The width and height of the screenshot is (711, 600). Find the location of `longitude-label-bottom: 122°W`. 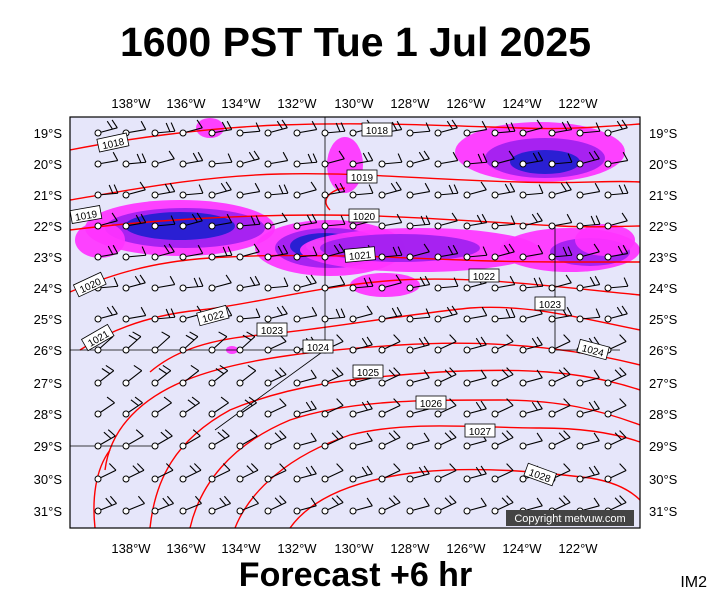

longitude-label-bottom: 122°W is located at coordinates (578, 548).